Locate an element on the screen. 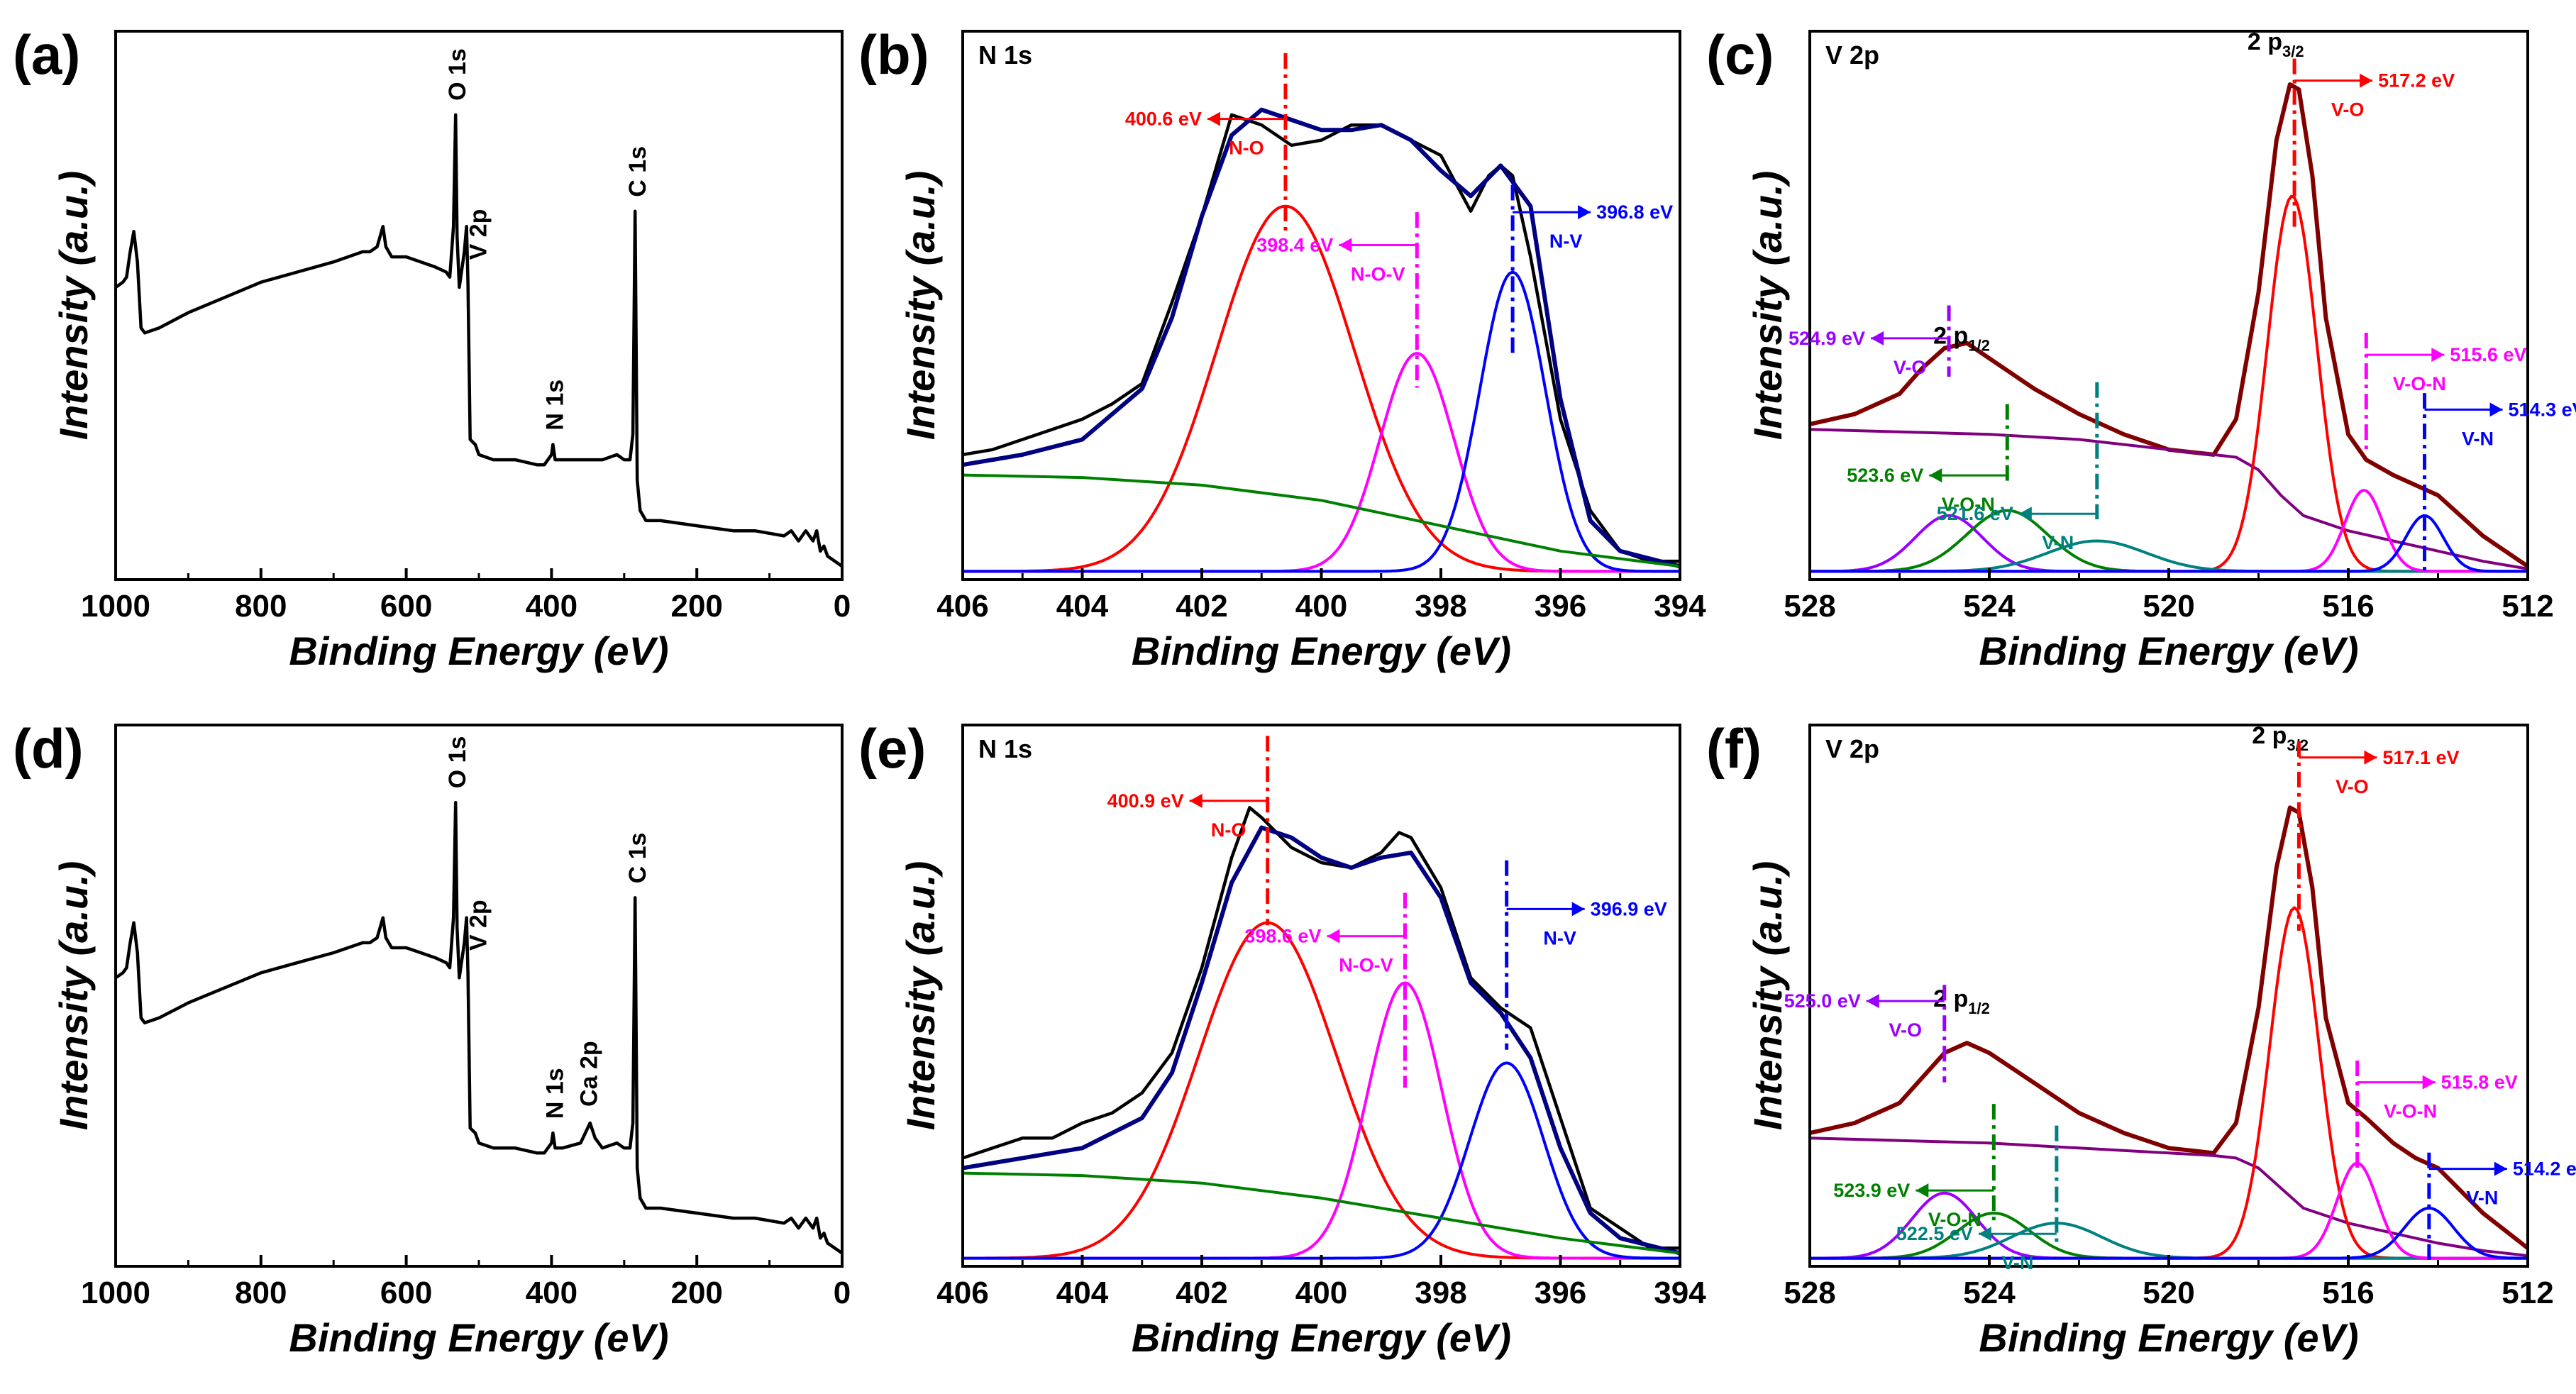 This screenshot has height=1394, width=2576. x-tick-label-e: 406 is located at coordinates (962, 1293).